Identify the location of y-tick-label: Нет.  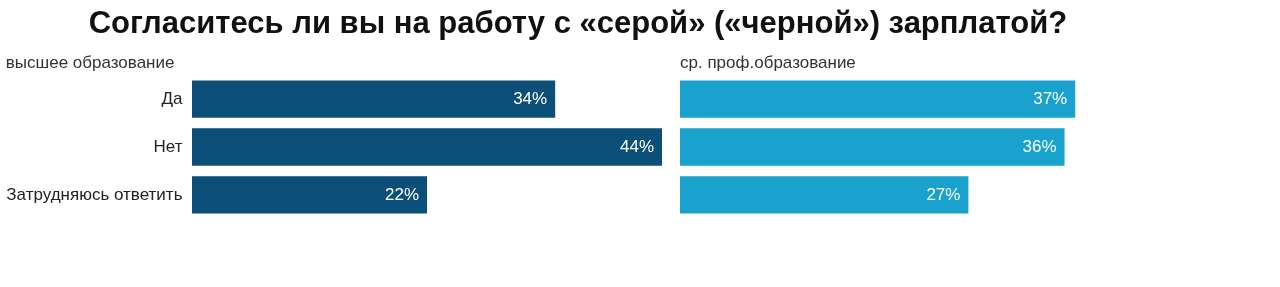
(168, 146).